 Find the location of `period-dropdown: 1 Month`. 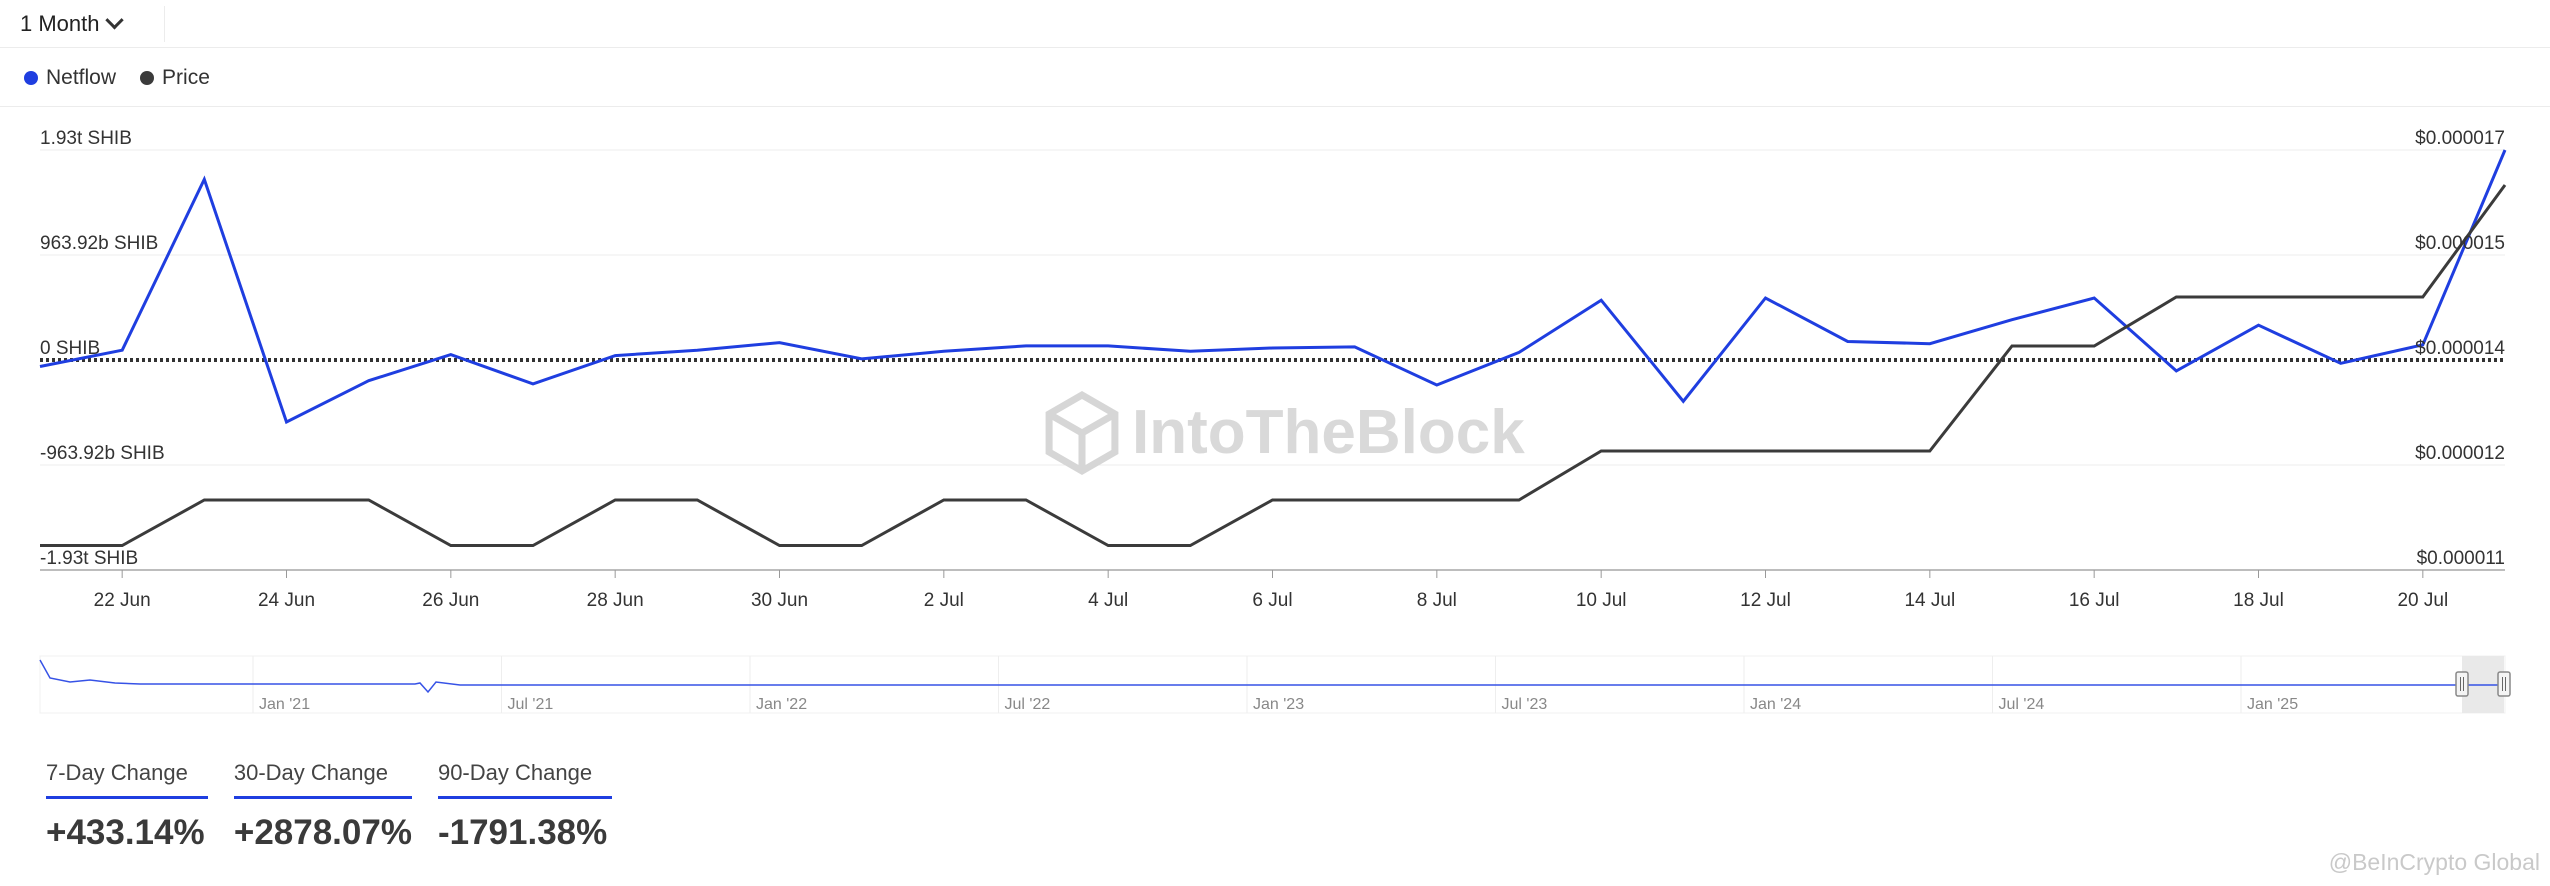

period-dropdown: 1 Month is located at coordinates (92, 24).